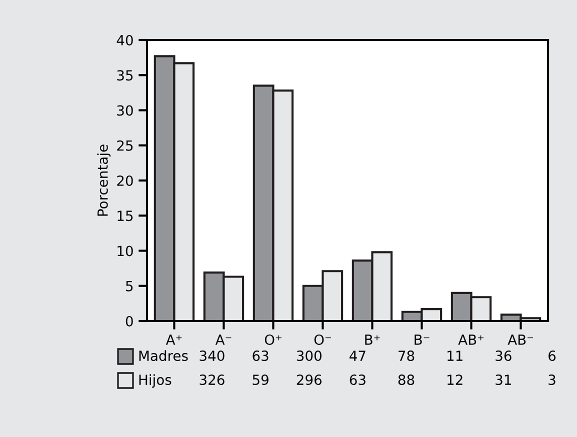 This screenshot has height=437, width=577. I want to click on text: 296, so click(309, 380).